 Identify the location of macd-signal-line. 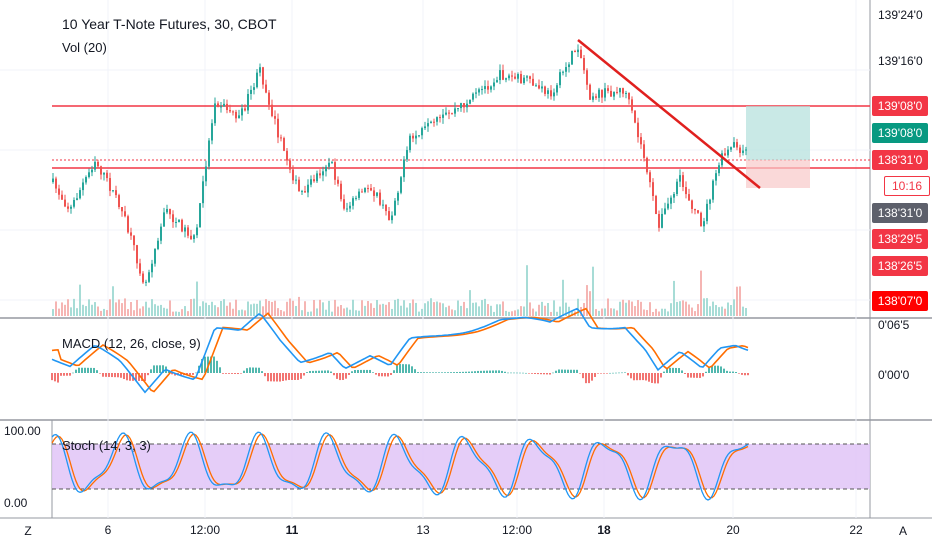
(400, 350).